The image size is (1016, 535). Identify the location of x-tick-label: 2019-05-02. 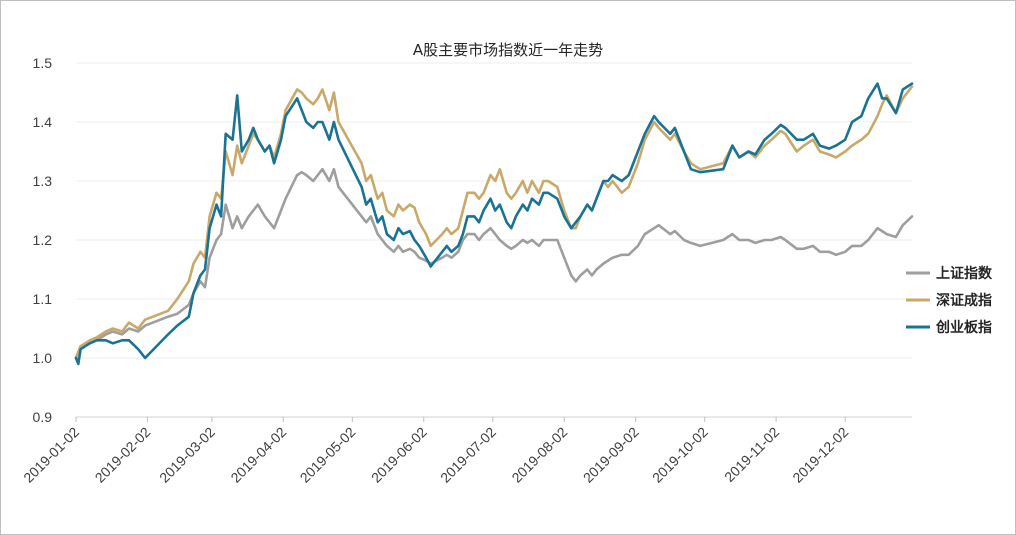
(328, 455).